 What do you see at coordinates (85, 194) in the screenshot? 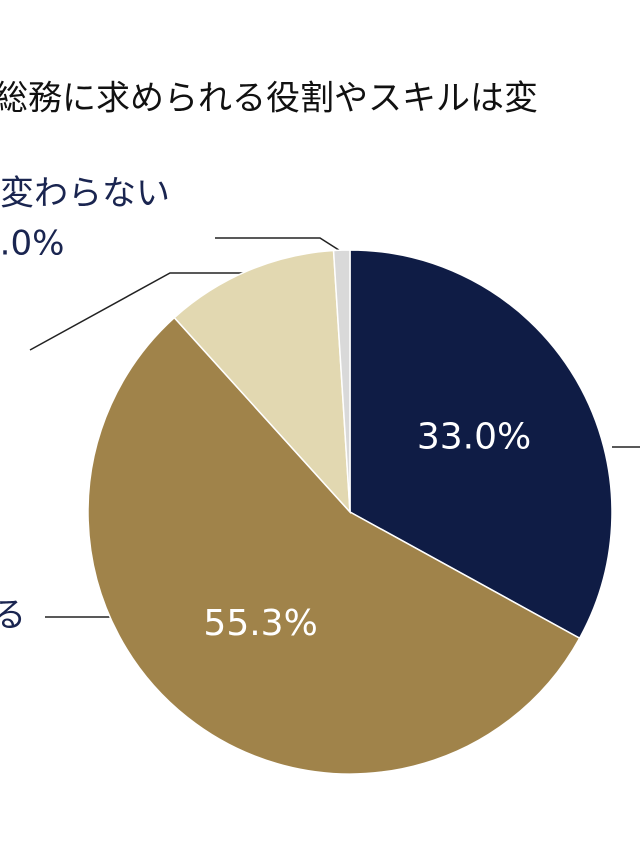
I see `category-label: 変わらない` at bounding box center [85, 194].